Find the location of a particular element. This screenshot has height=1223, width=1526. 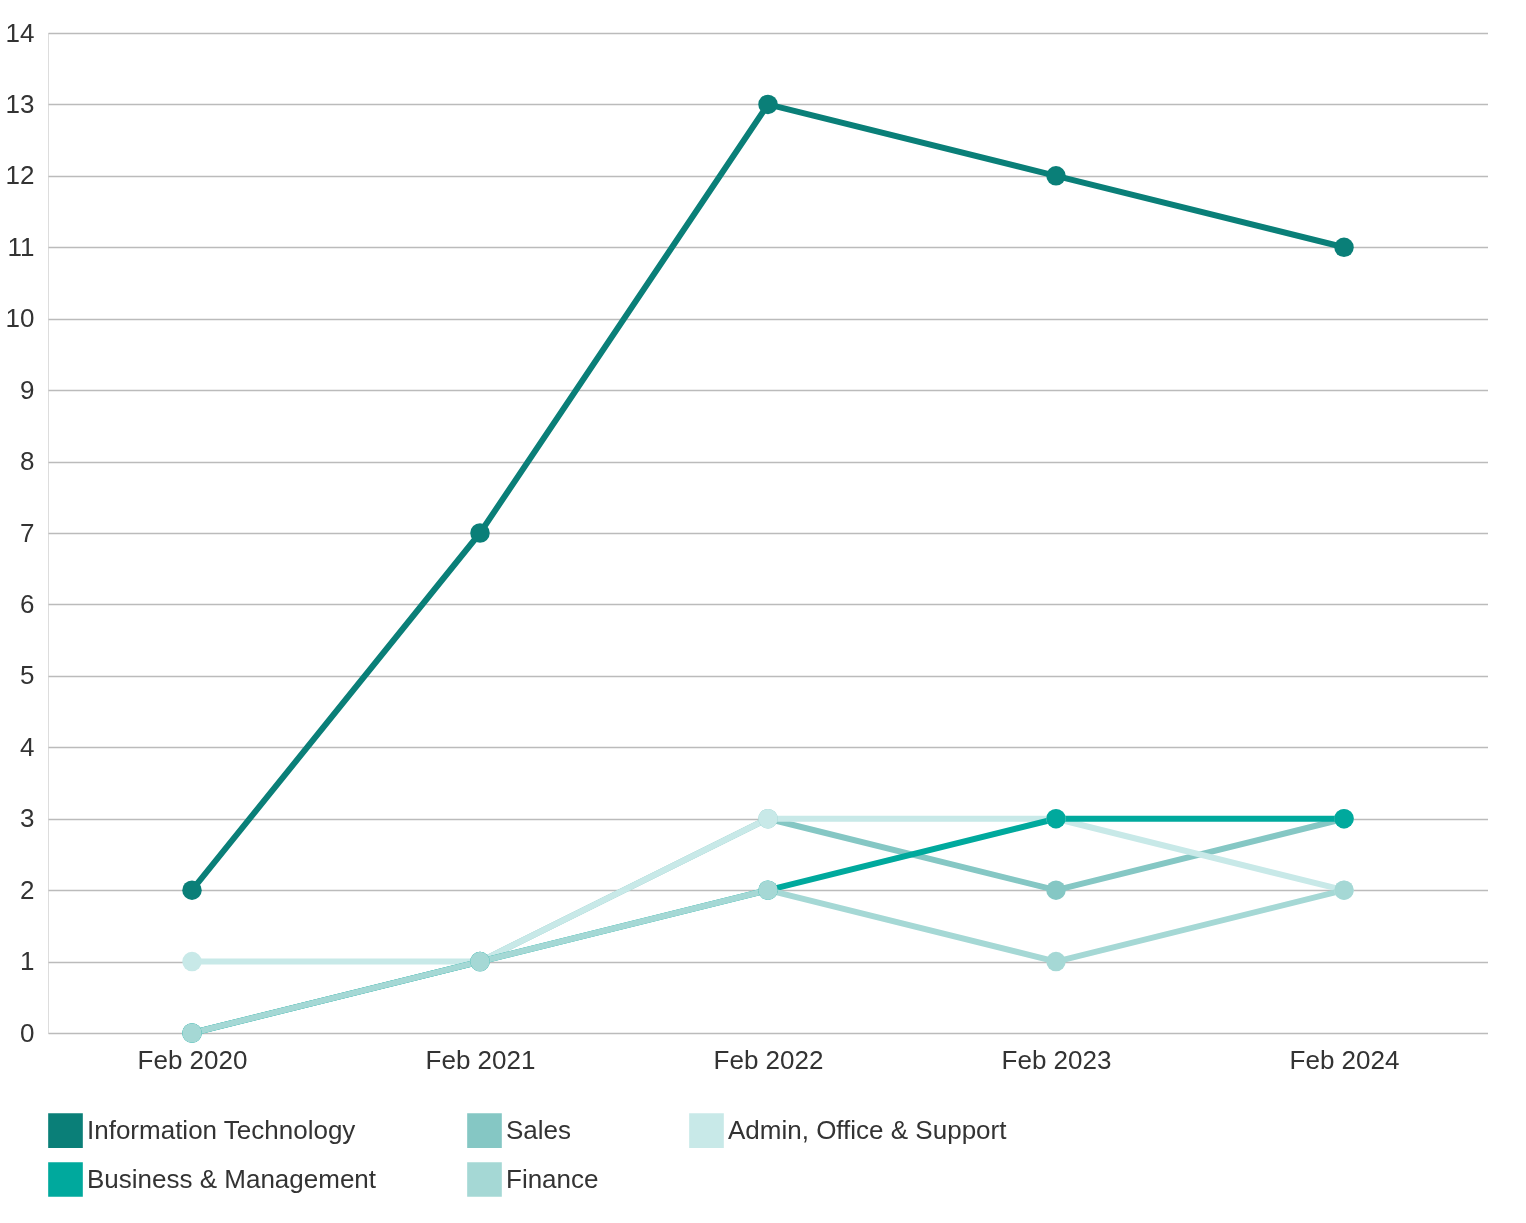

y-tick-label: 10 is located at coordinates (20, 318).